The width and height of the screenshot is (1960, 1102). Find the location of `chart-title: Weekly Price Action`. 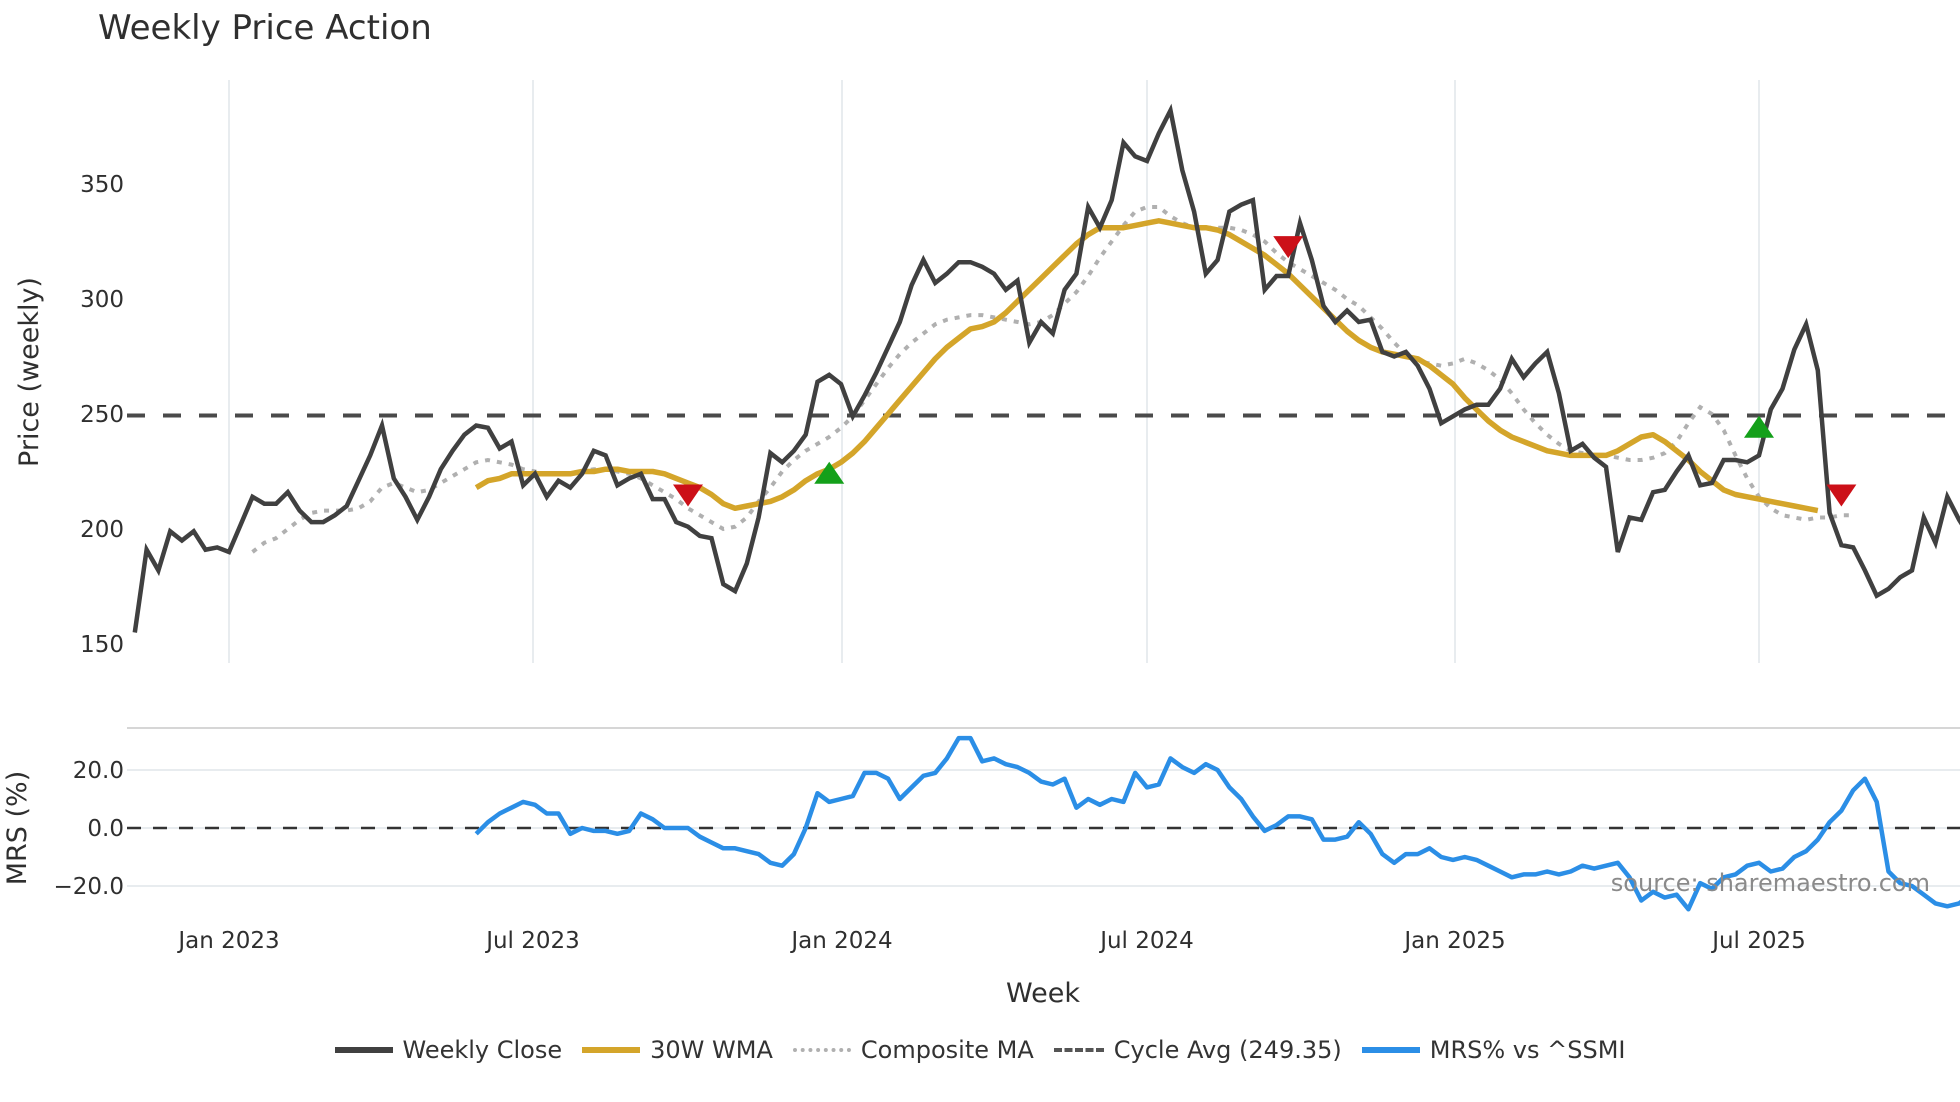

chart-title: Weekly Price Action is located at coordinates (265, 28).